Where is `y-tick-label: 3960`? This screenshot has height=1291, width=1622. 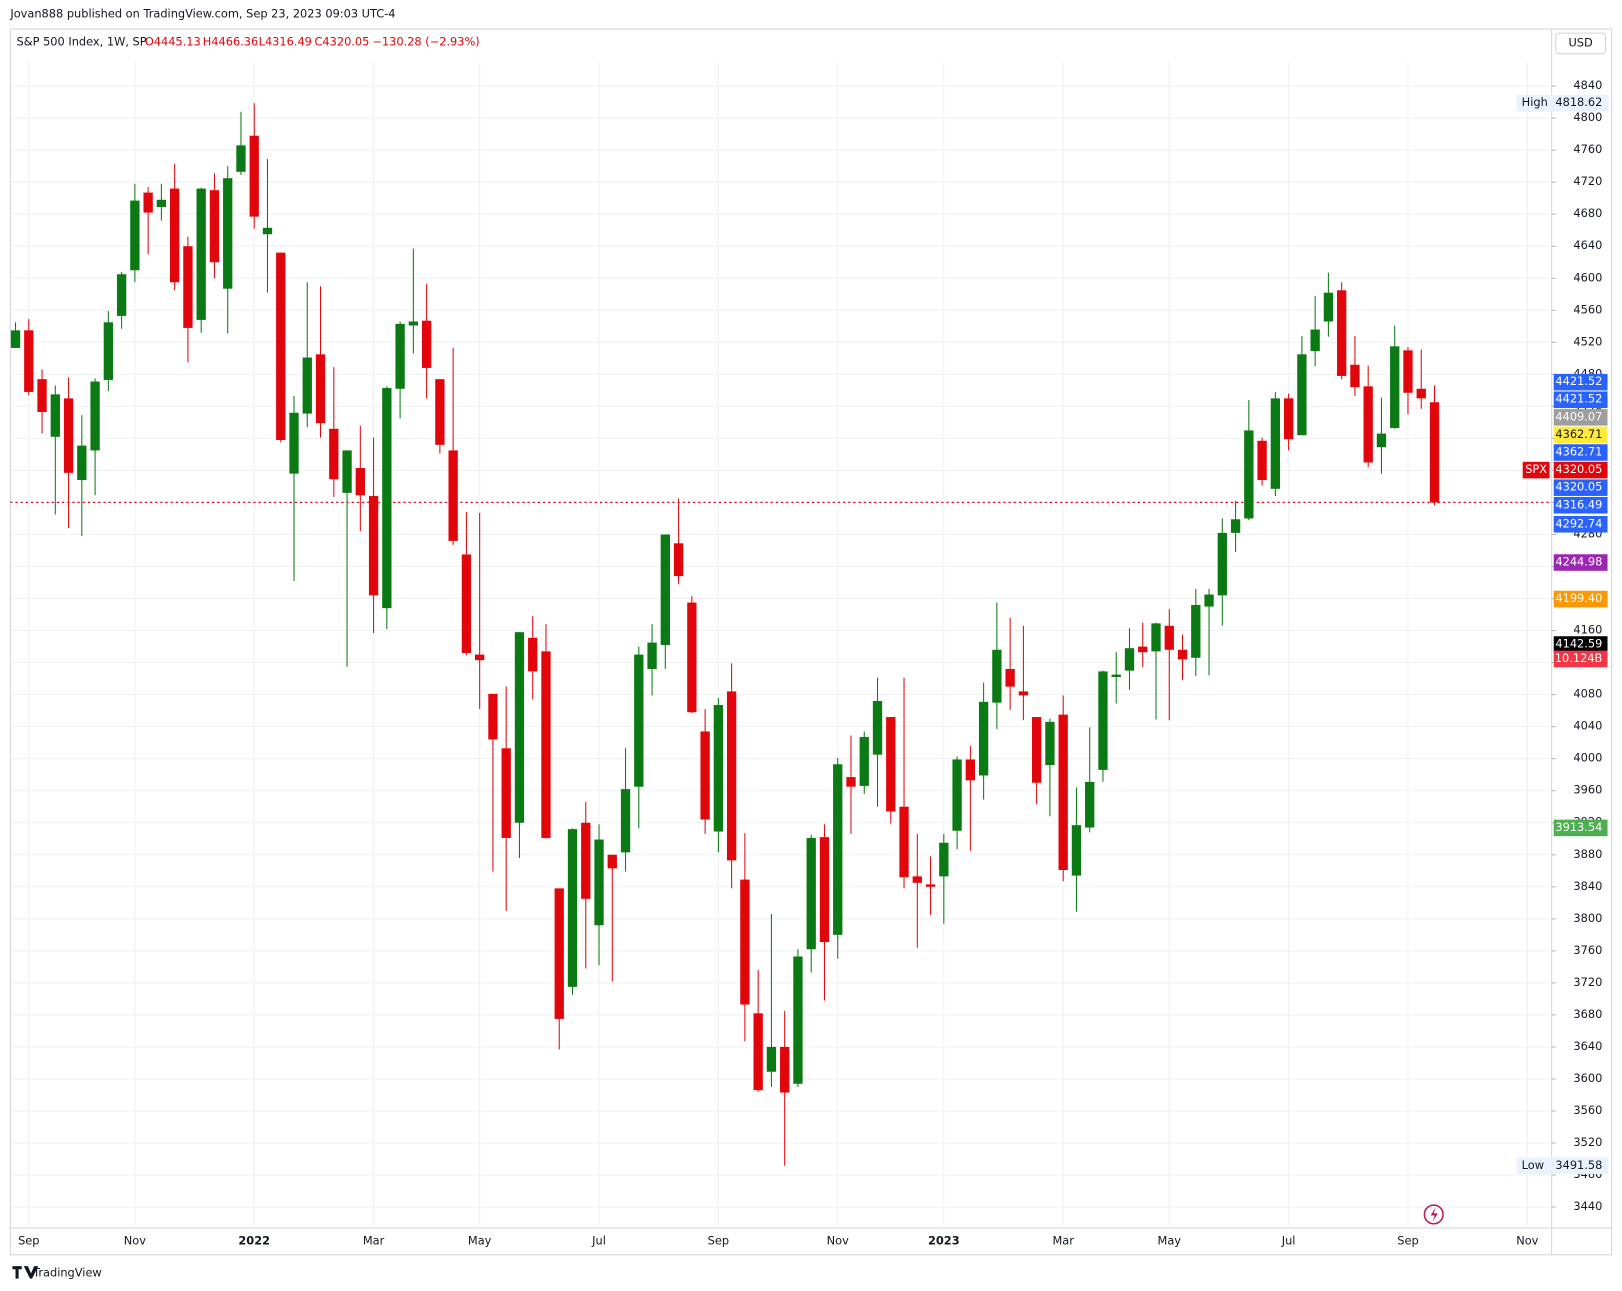
y-tick-label: 3960 is located at coordinates (1587, 790).